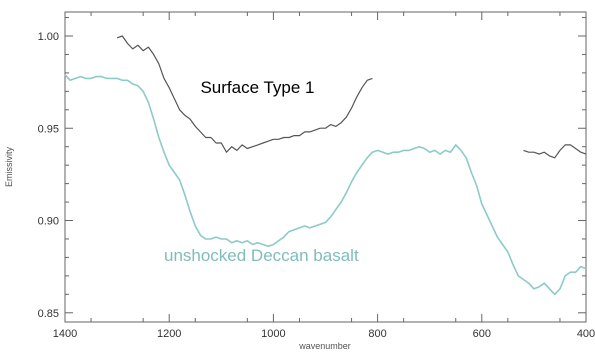  Describe the element at coordinates (65, 334) in the screenshot. I see `x-tick-label: 1400` at that location.